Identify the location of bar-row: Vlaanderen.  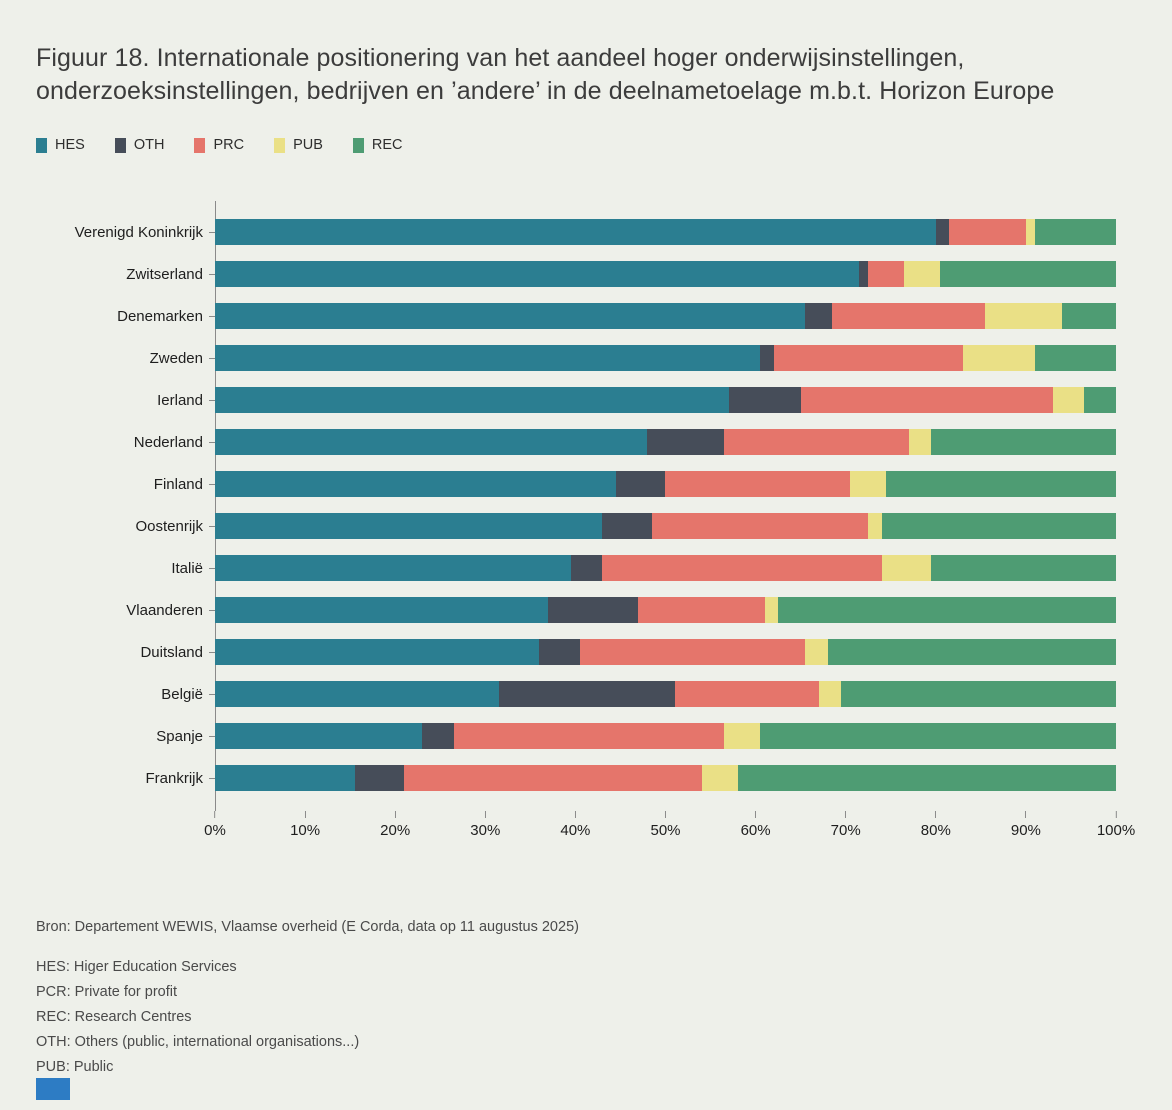
(576, 610).